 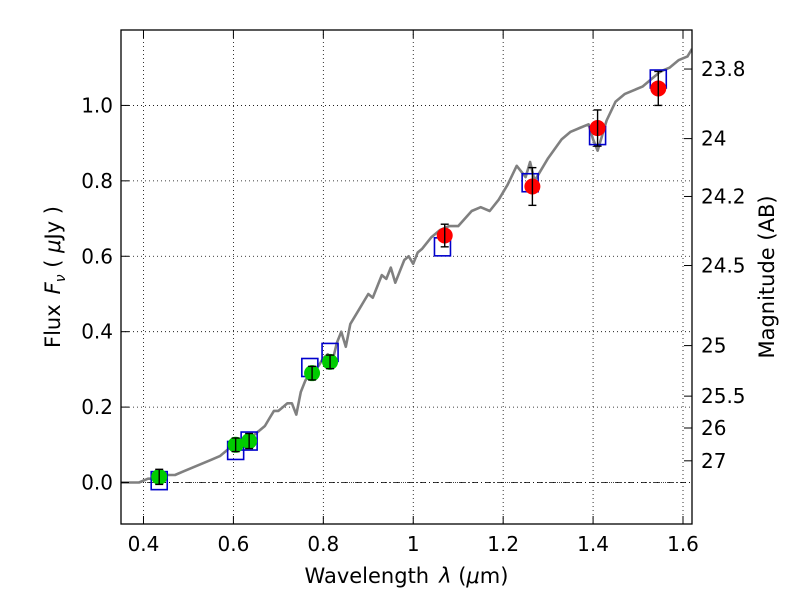 What do you see at coordinates (503, 544) in the screenshot?
I see `x-tick-label: 1.2` at bounding box center [503, 544].